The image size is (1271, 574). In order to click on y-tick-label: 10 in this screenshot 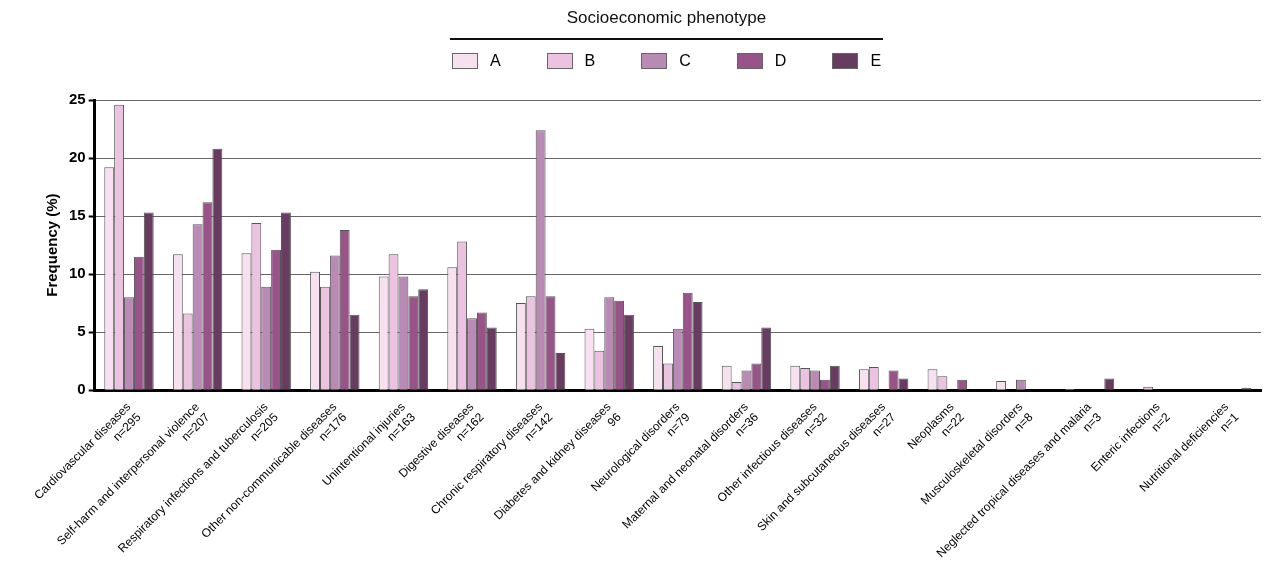, I will do `click(77, 273)`.